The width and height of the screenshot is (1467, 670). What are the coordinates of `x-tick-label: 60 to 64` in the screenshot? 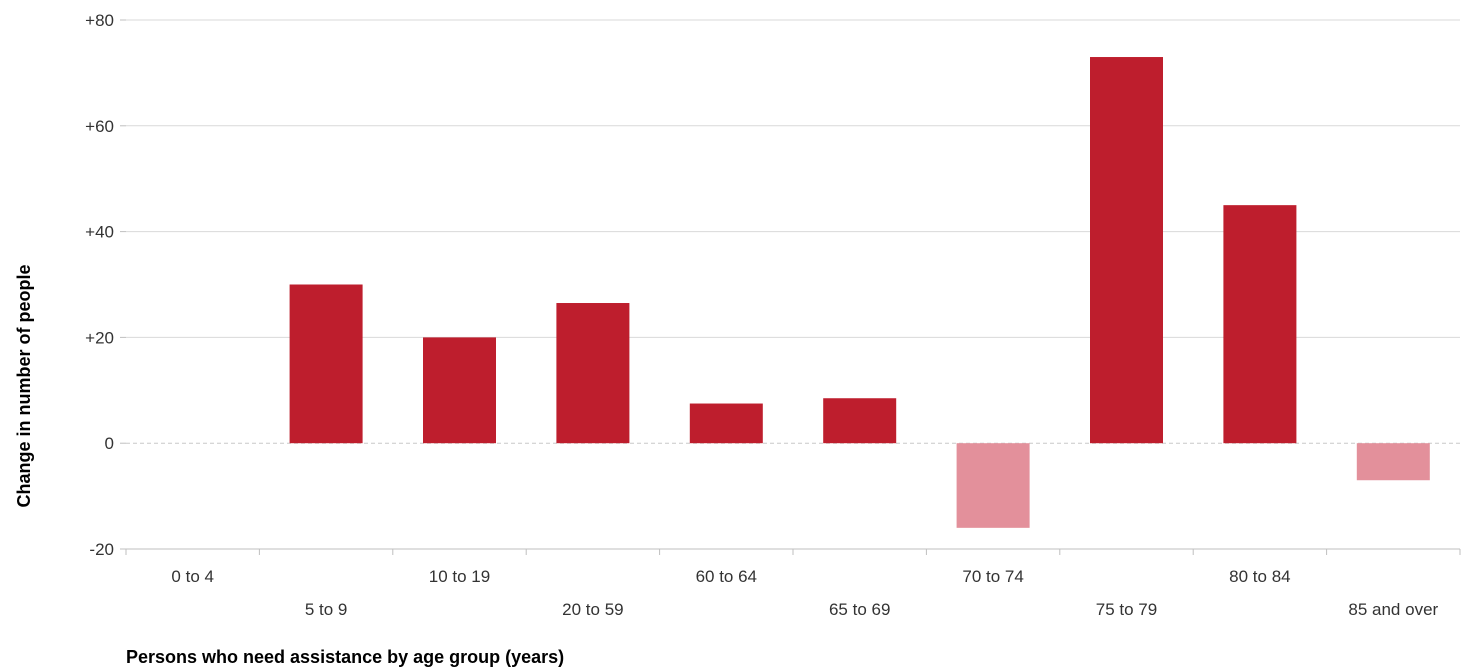 It's located at (726, 576).